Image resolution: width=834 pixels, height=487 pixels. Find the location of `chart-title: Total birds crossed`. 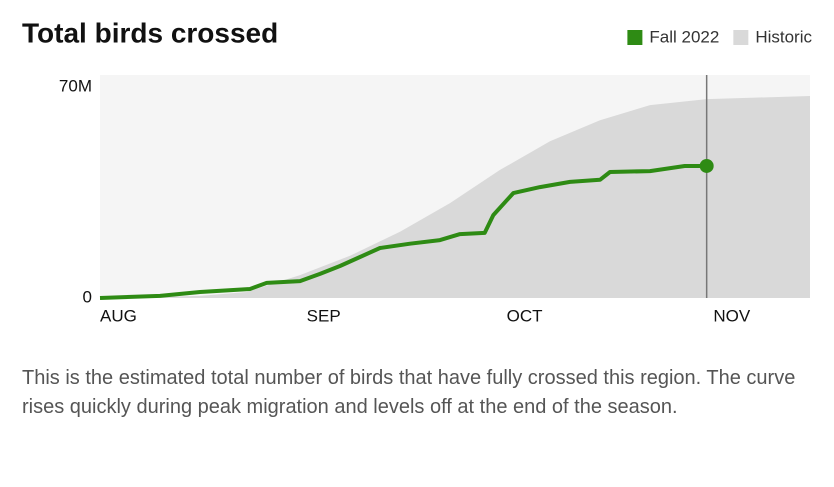

chart-title: Total birds crossed is located at coordinates (150, 32).